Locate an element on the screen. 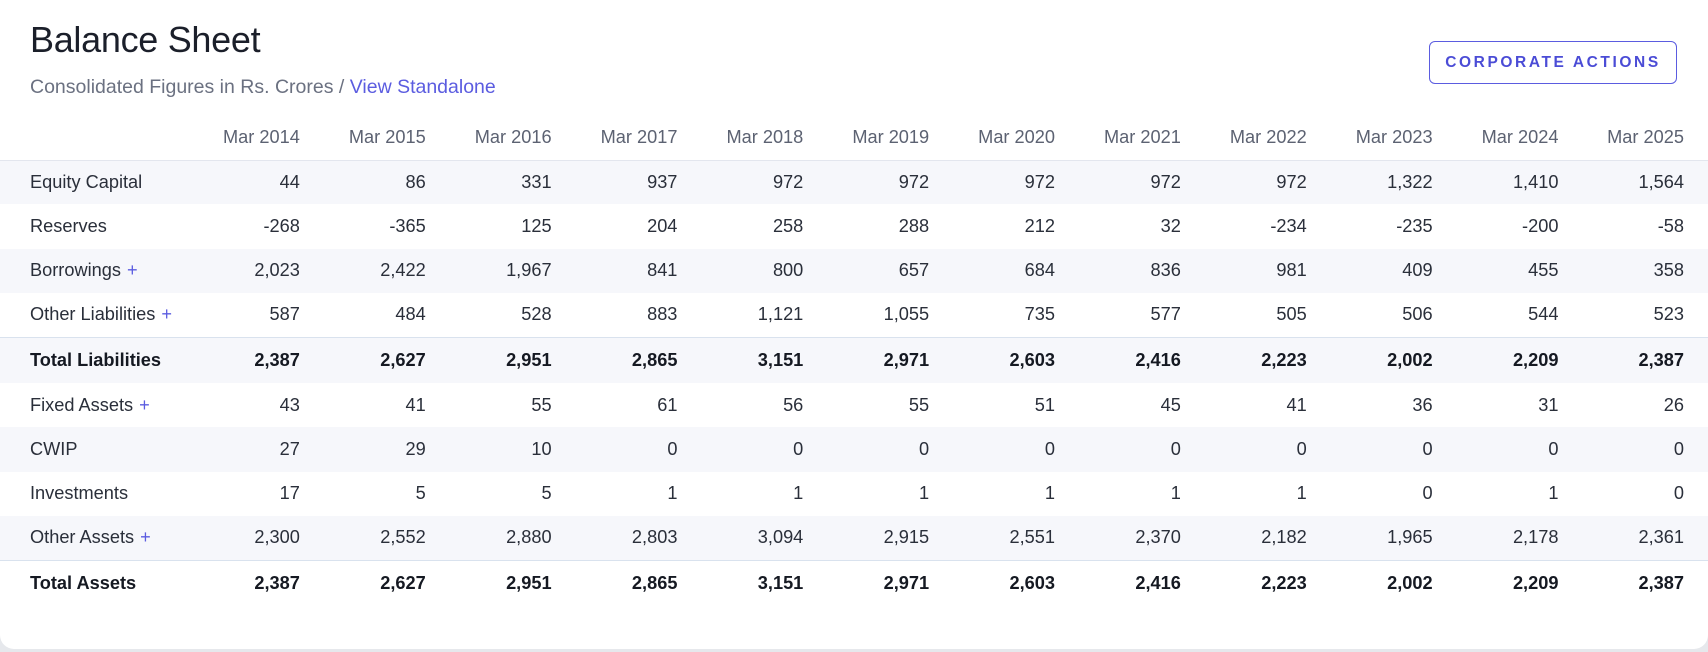  column-header: Mar 2021 is located at coordinates (1144, 138).